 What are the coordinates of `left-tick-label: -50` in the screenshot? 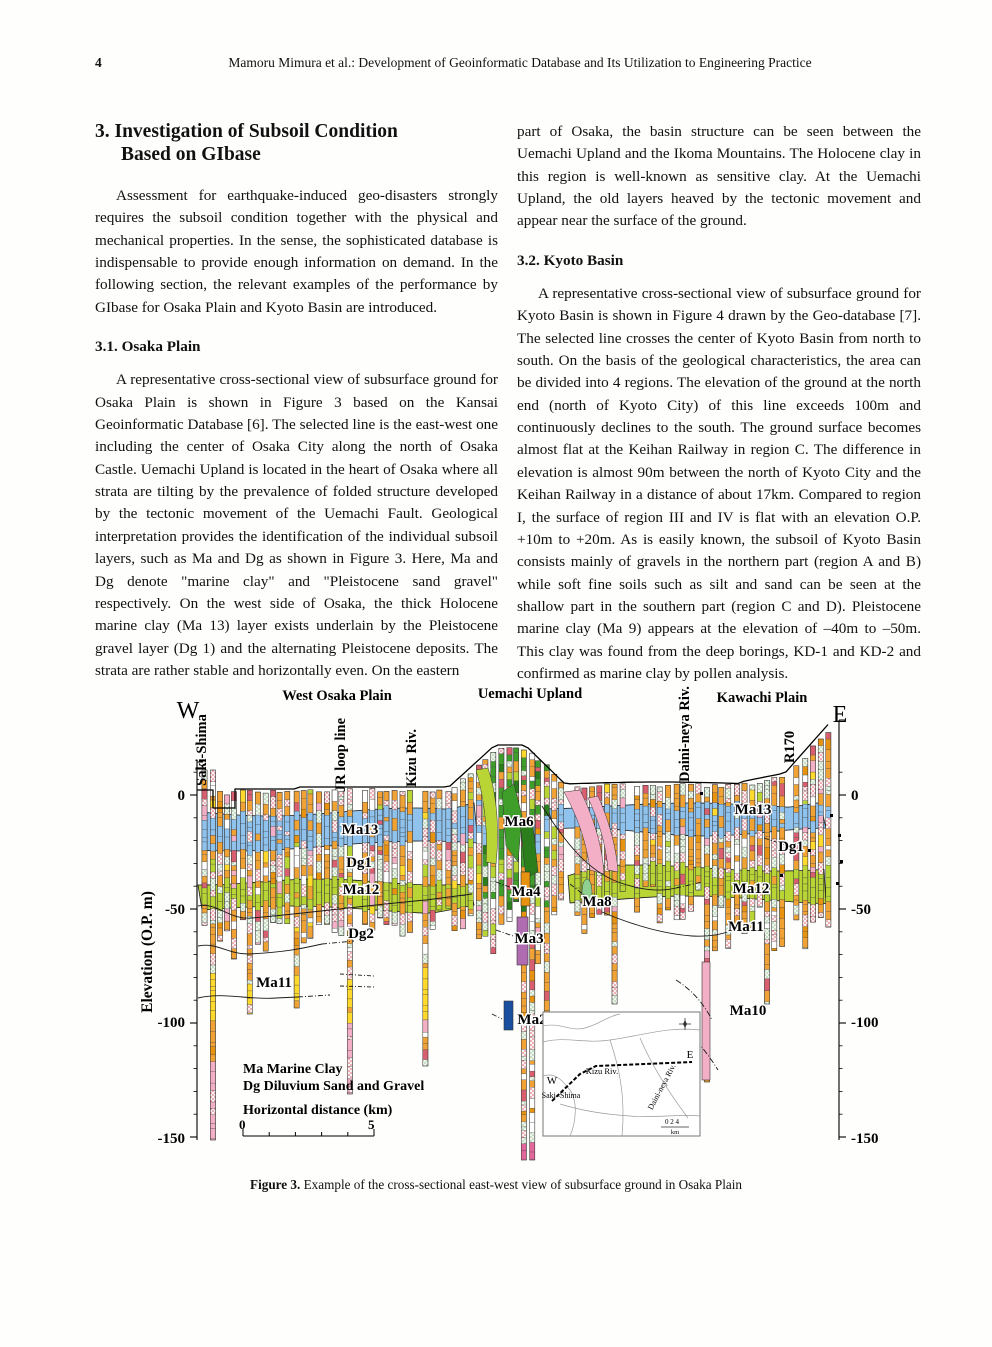 It's located at (175, 910).